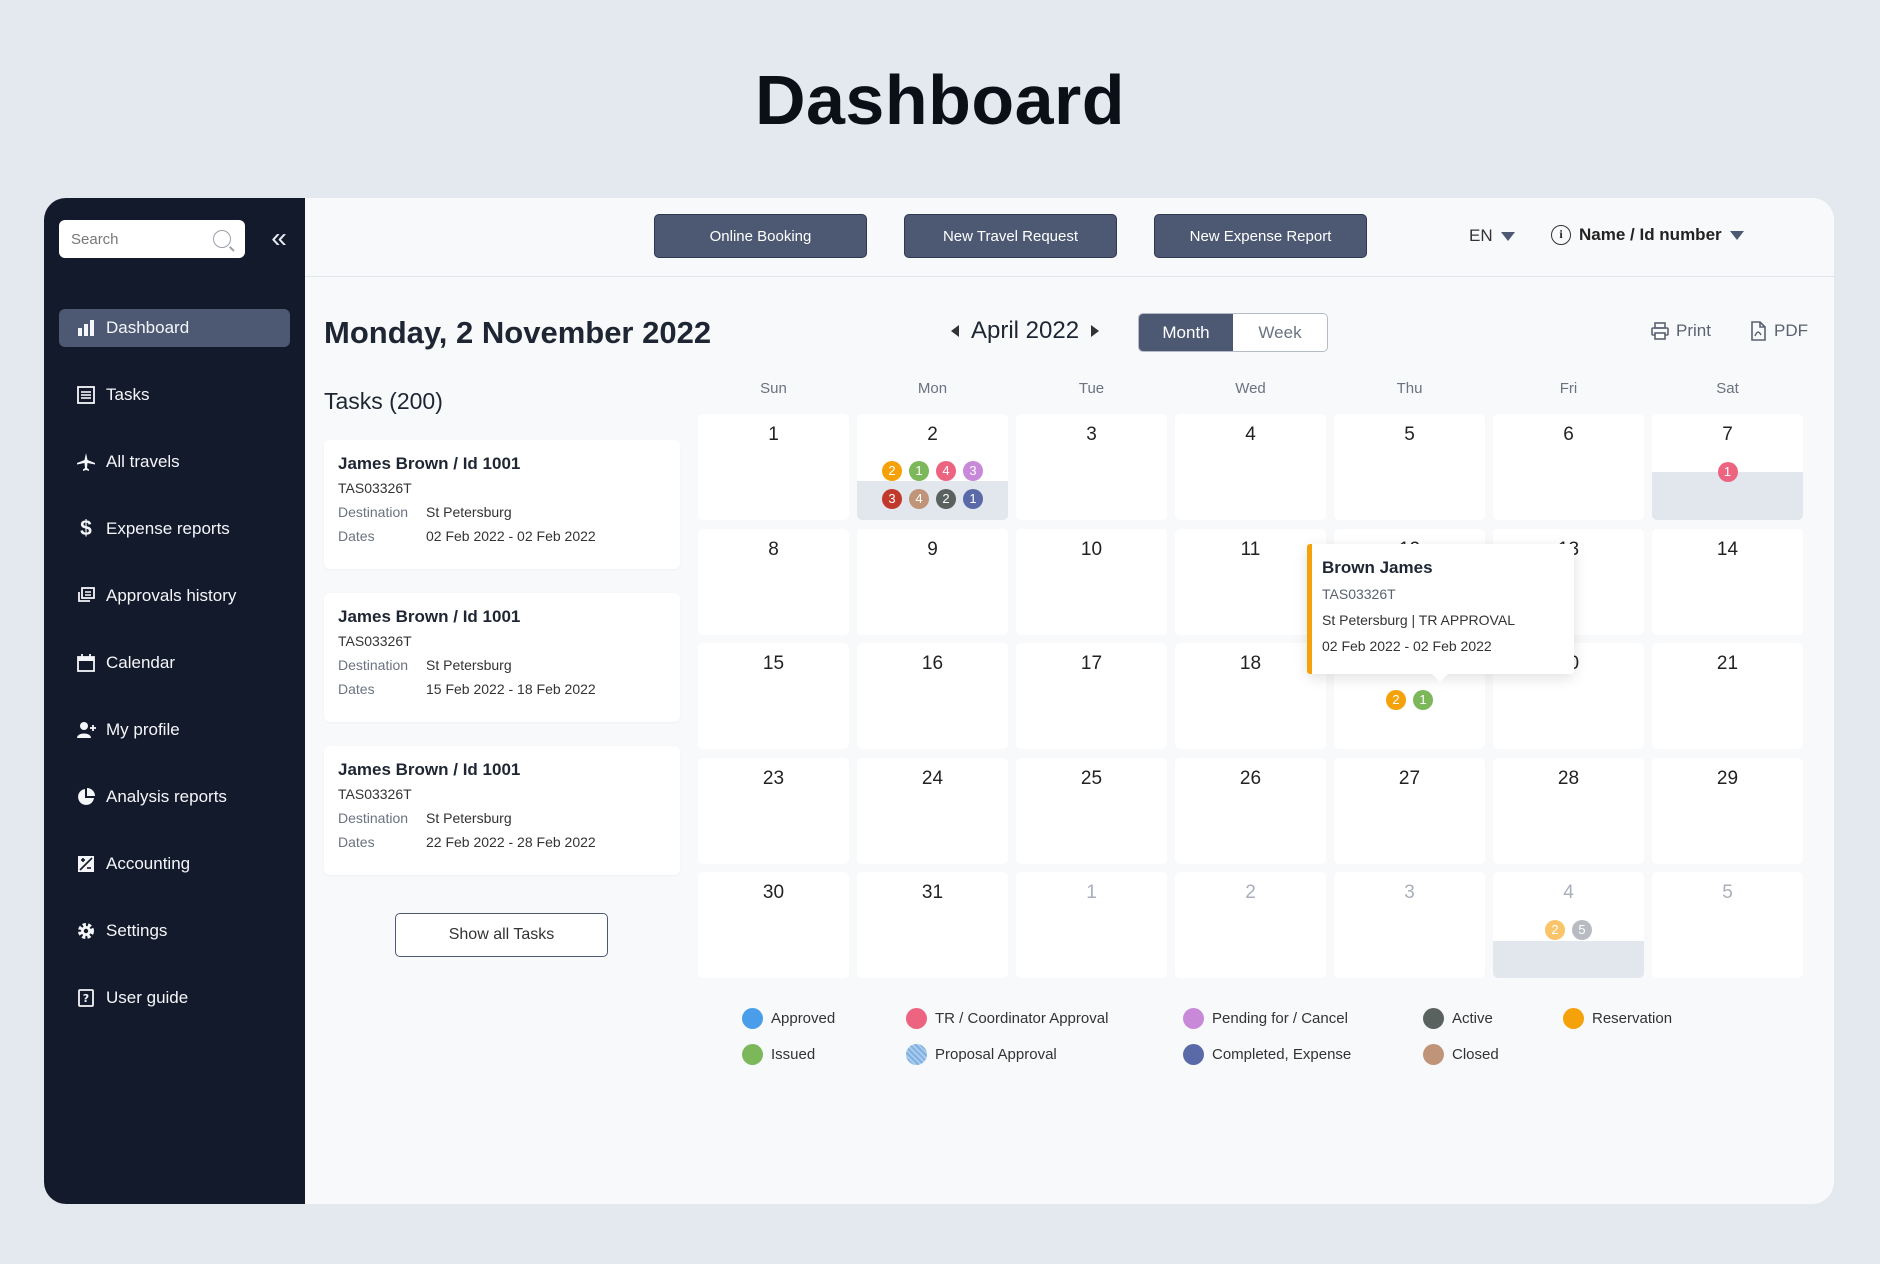 The image size is (1880, 1264). Describe the element at coordinates (469, 818) in the screenshot. I see `task-destination: St Petersburg` at that location.